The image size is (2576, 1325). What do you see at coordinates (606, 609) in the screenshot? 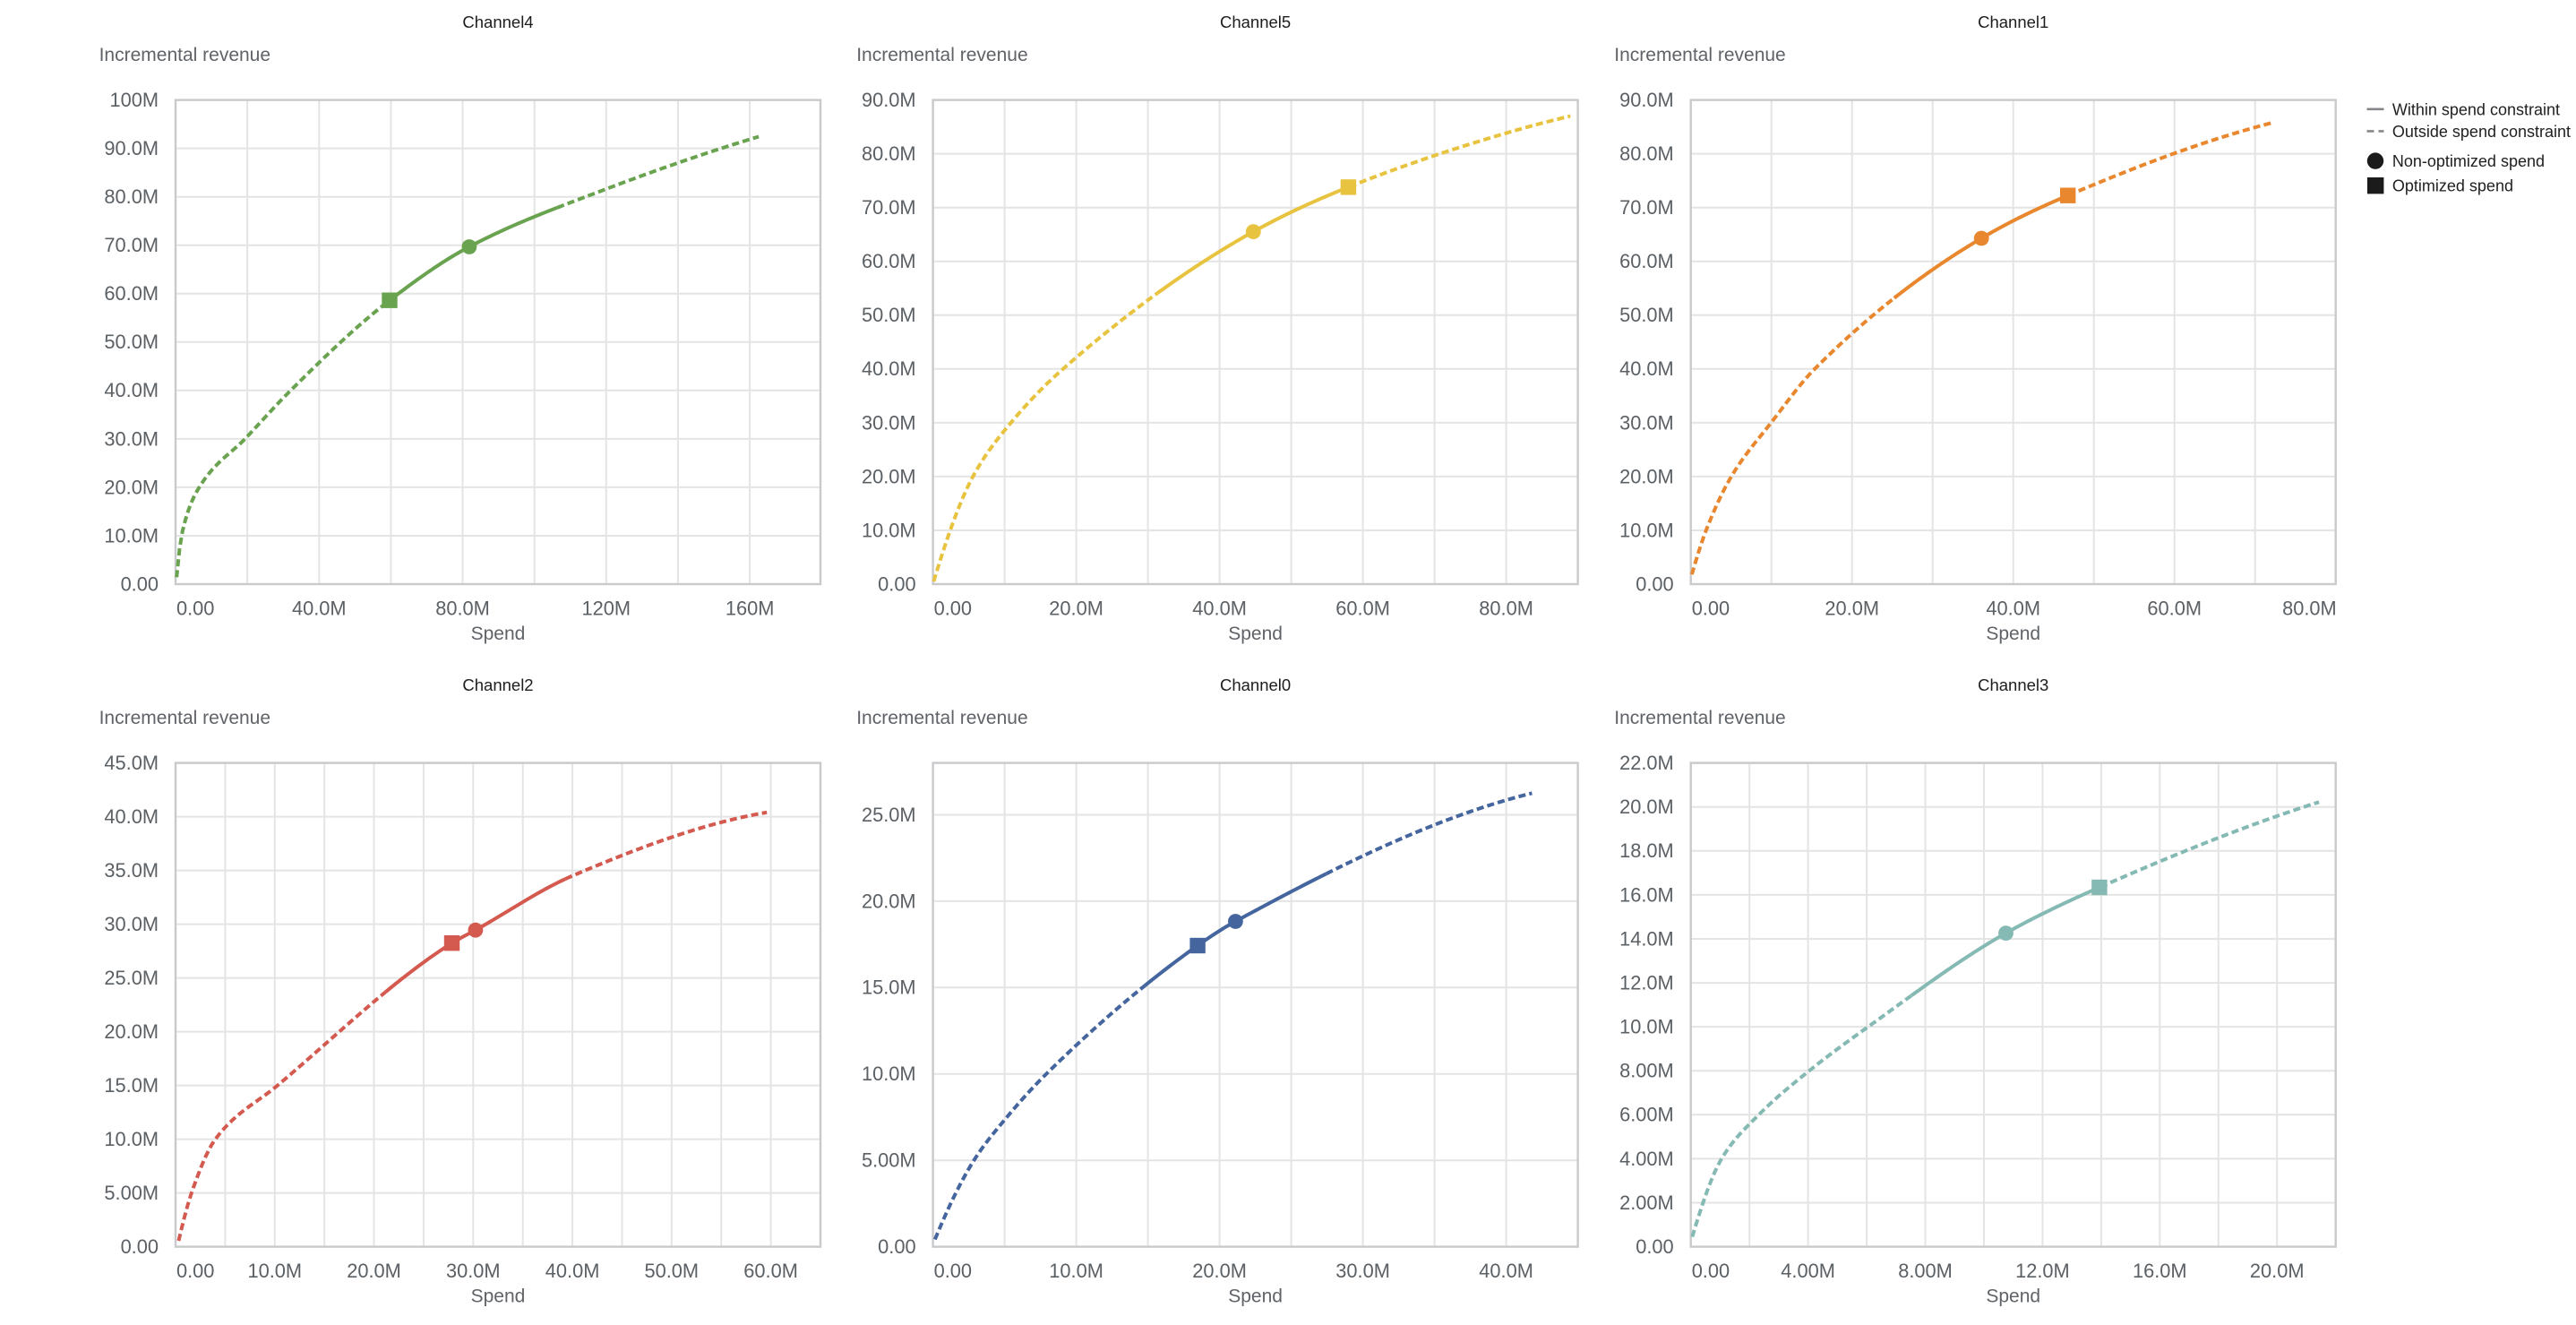
I see `svg-text: 120M` at bounding box center [606, 609].